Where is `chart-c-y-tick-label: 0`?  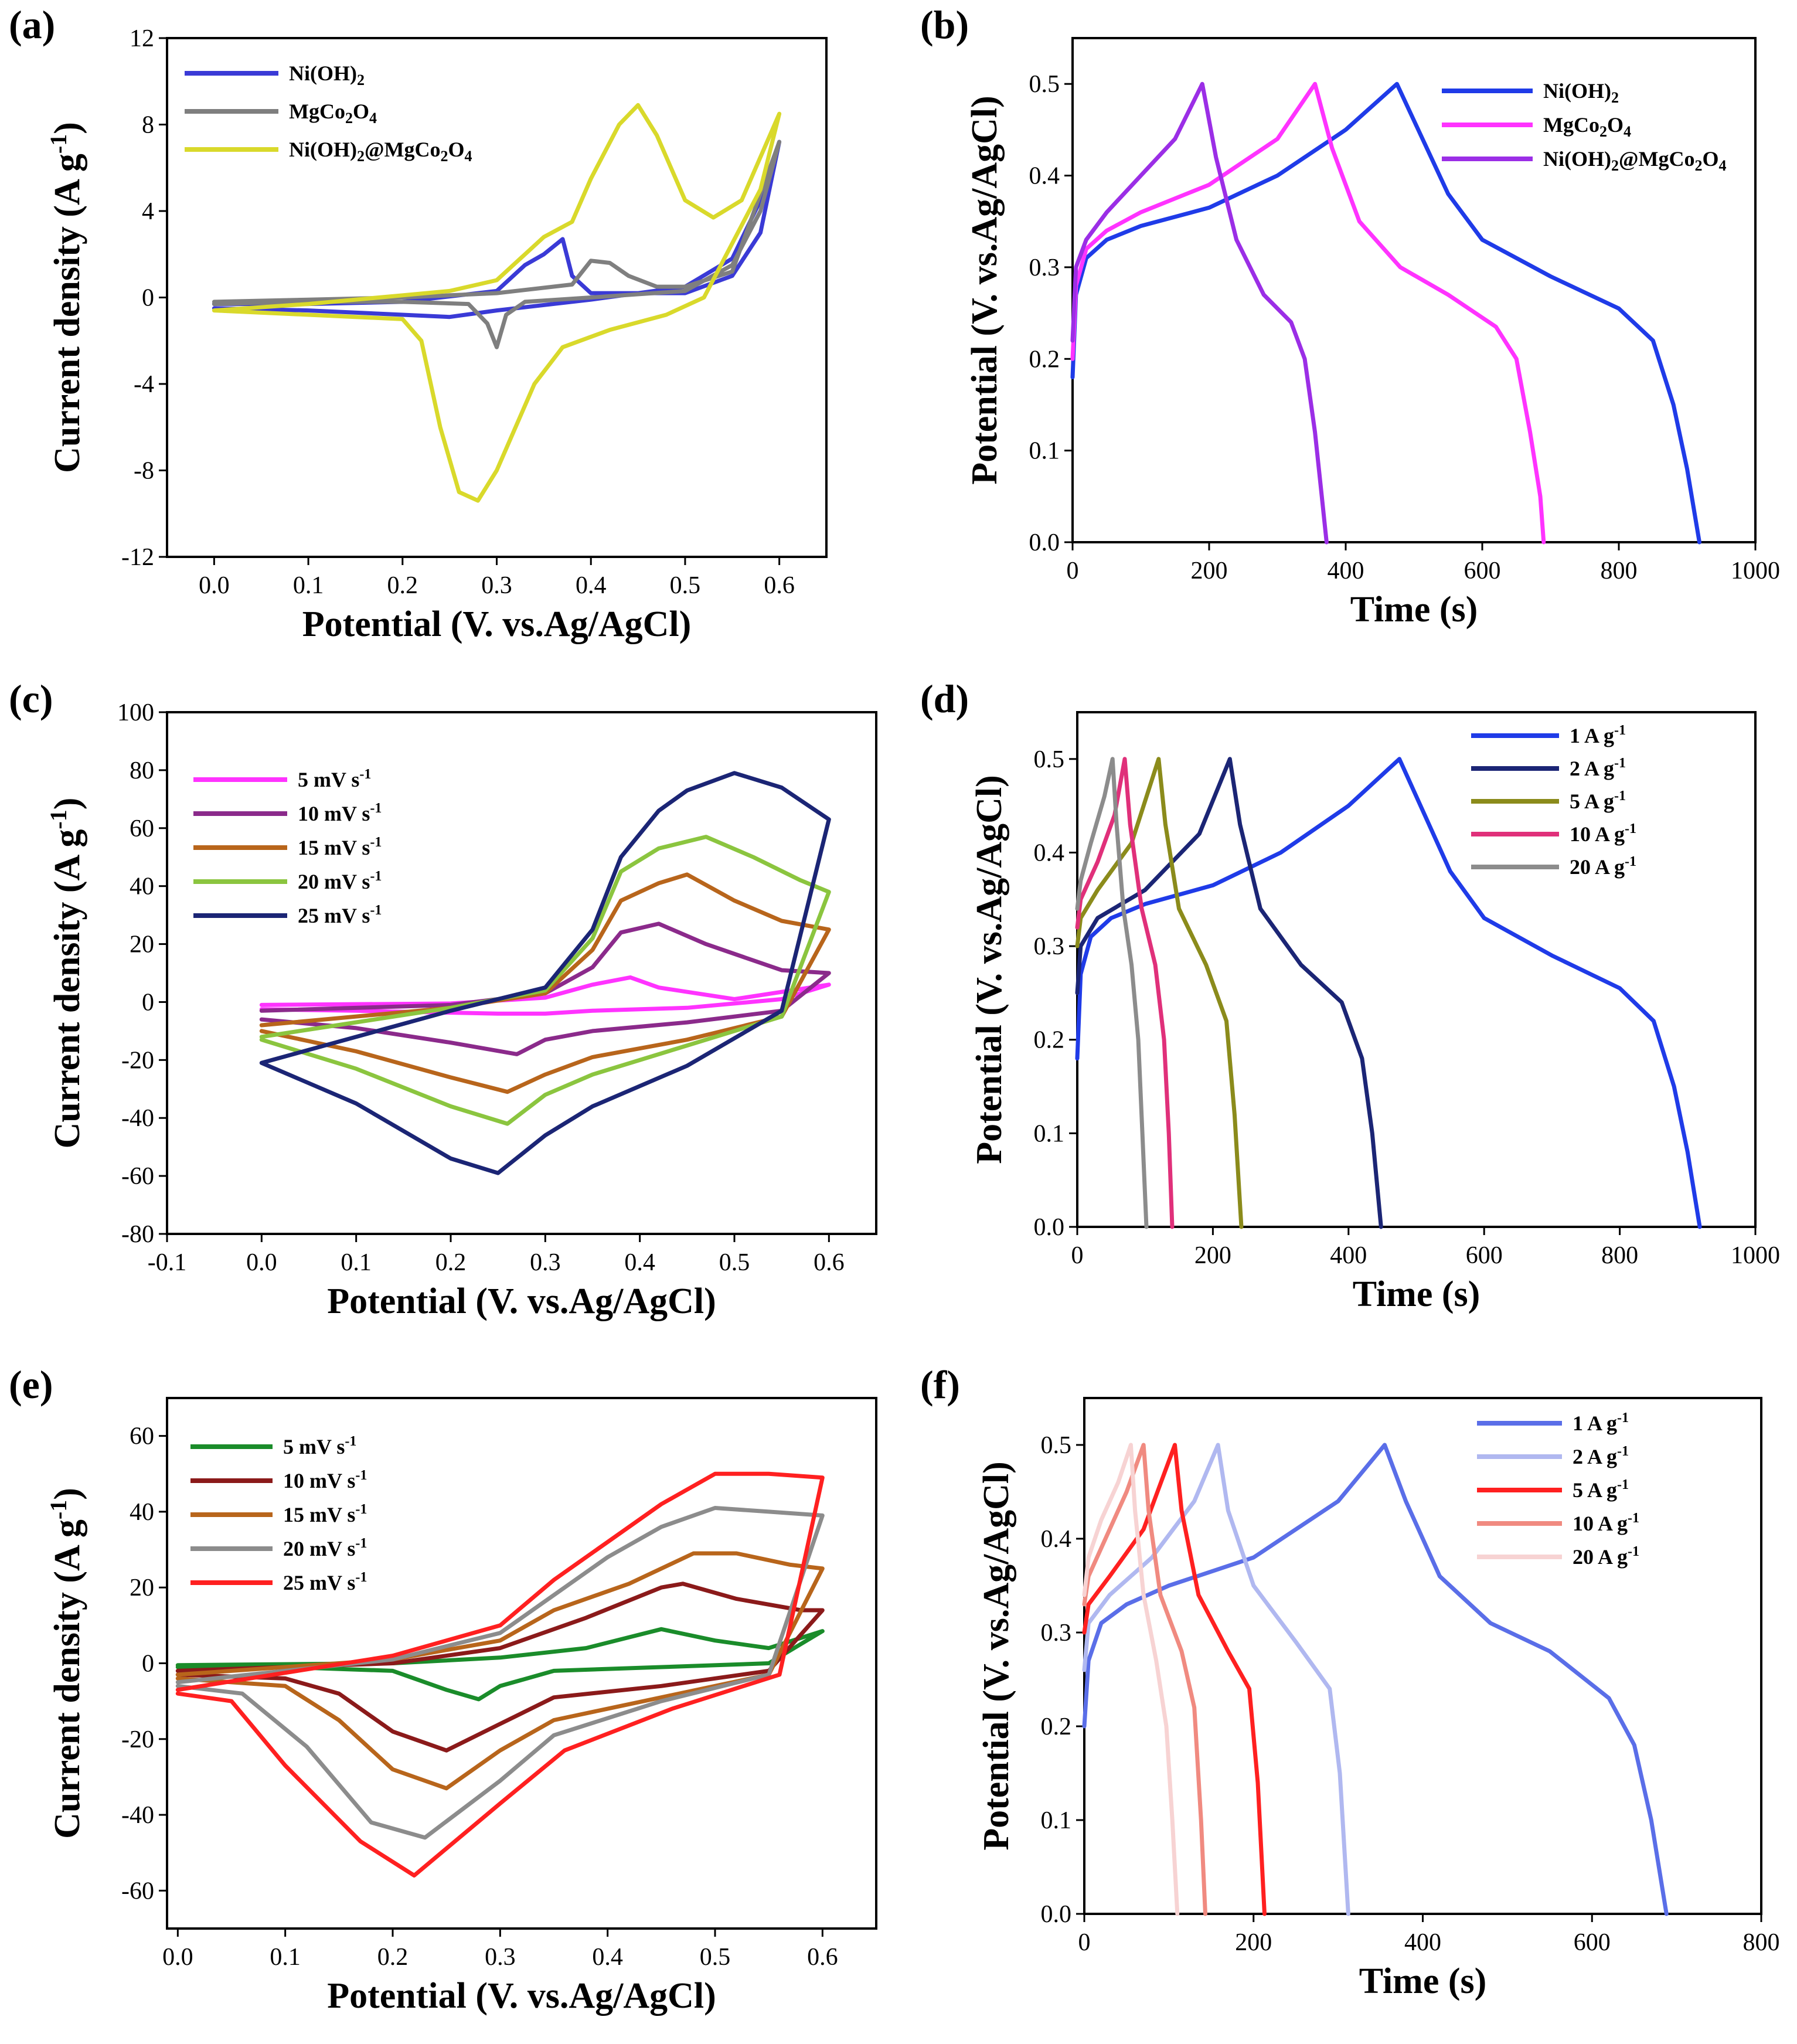
chart-c-y-tick-label: 0 is located at coordinates (148, 1002).